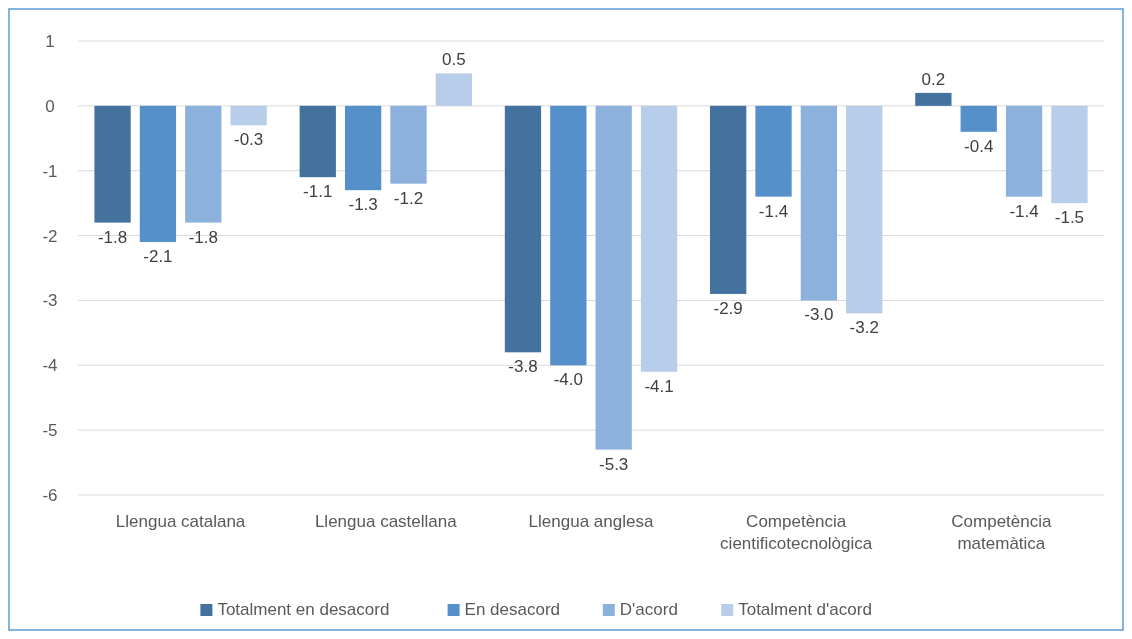 This screenshot has height=639, width=1132. I want to click on data-label: -1.1, so click(318, 192).